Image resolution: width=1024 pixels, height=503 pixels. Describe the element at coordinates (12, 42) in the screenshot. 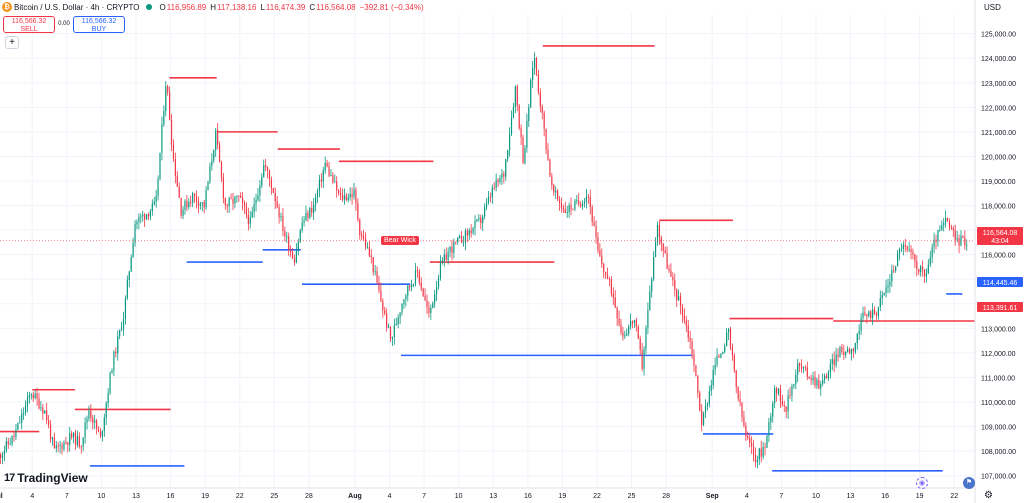

I see `add-indicator-button: +` at that location.